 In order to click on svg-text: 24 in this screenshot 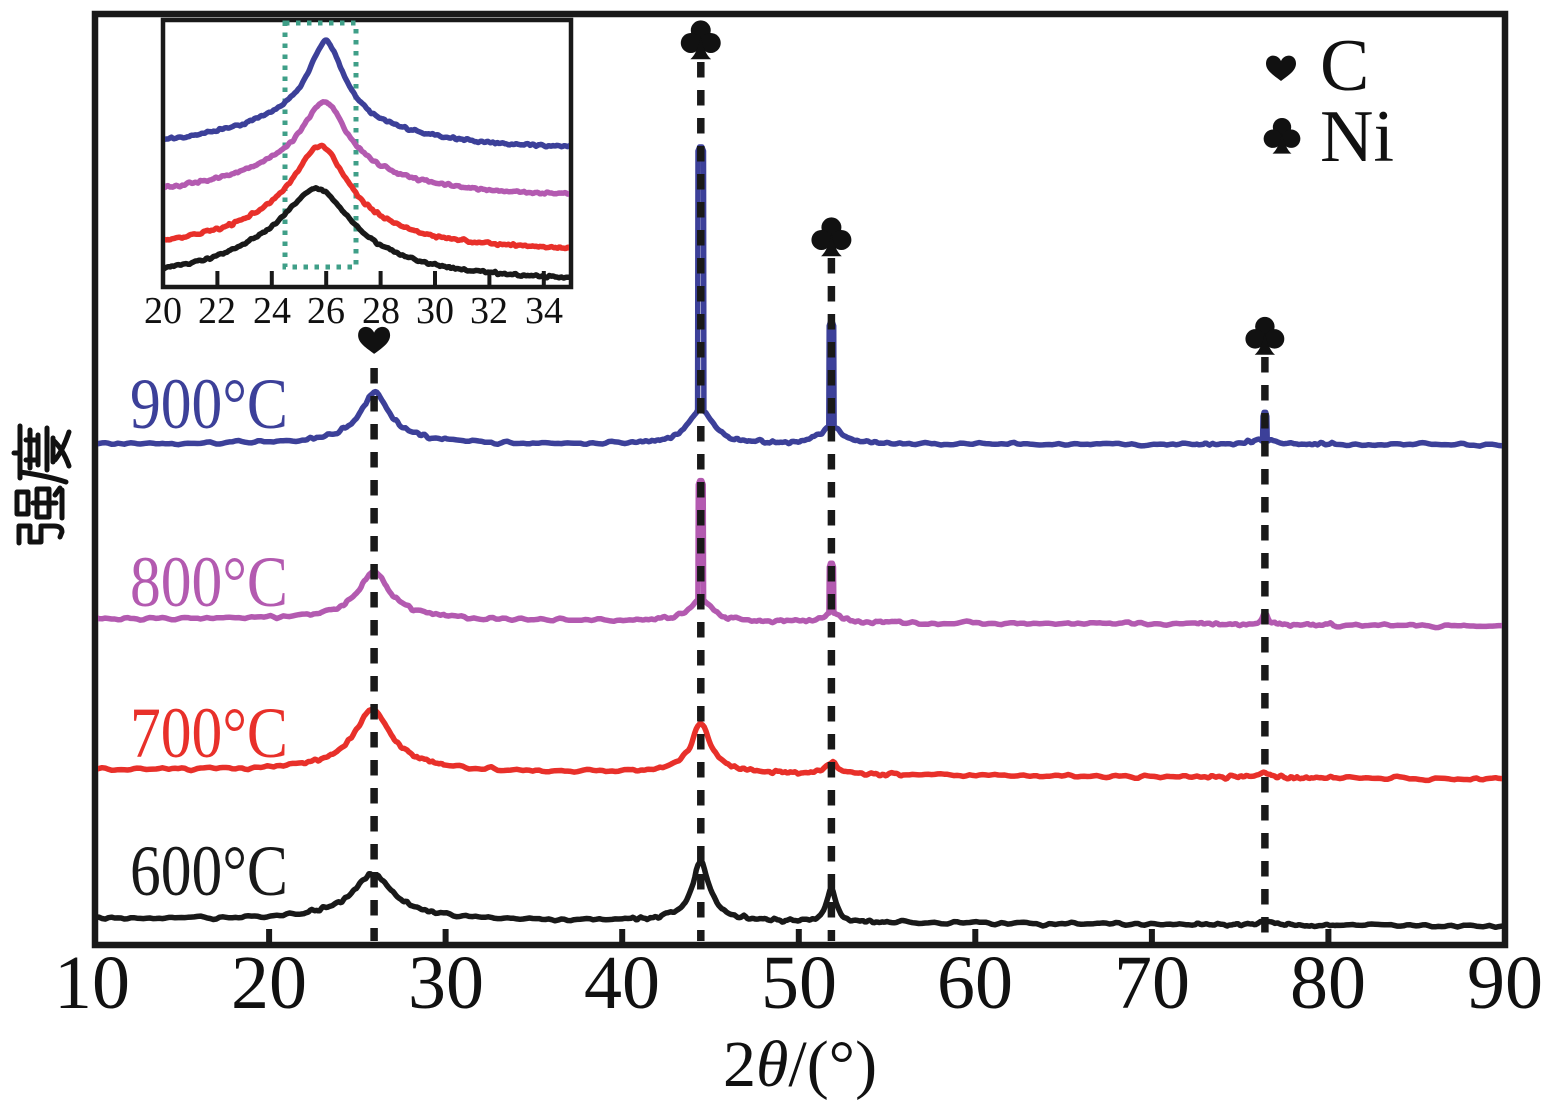, I will do `click(272, 311)`.